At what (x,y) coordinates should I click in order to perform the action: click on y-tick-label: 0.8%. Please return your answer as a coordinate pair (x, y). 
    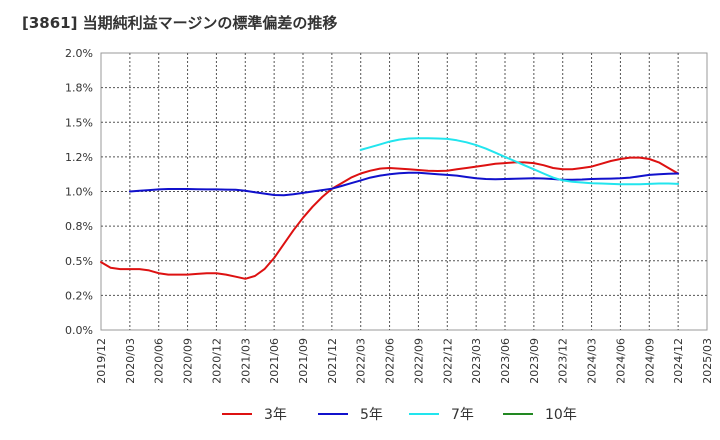
    Looking at the image, I should click on (79, 226).